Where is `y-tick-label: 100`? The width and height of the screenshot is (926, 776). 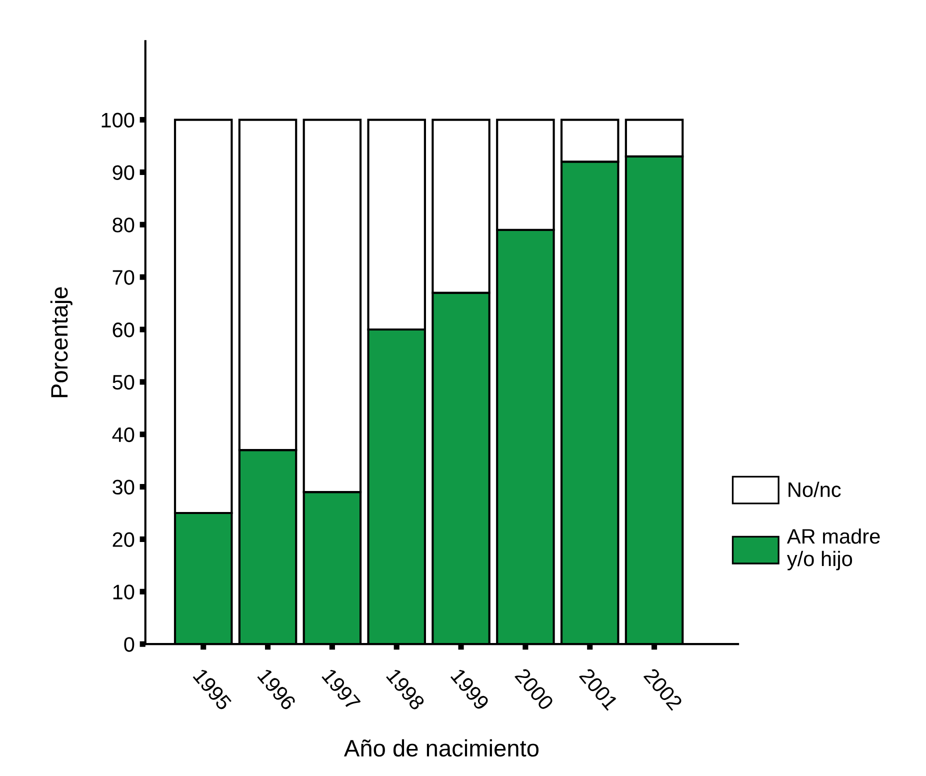
y-tick-label: 100 is located at coordinates (118, 120).